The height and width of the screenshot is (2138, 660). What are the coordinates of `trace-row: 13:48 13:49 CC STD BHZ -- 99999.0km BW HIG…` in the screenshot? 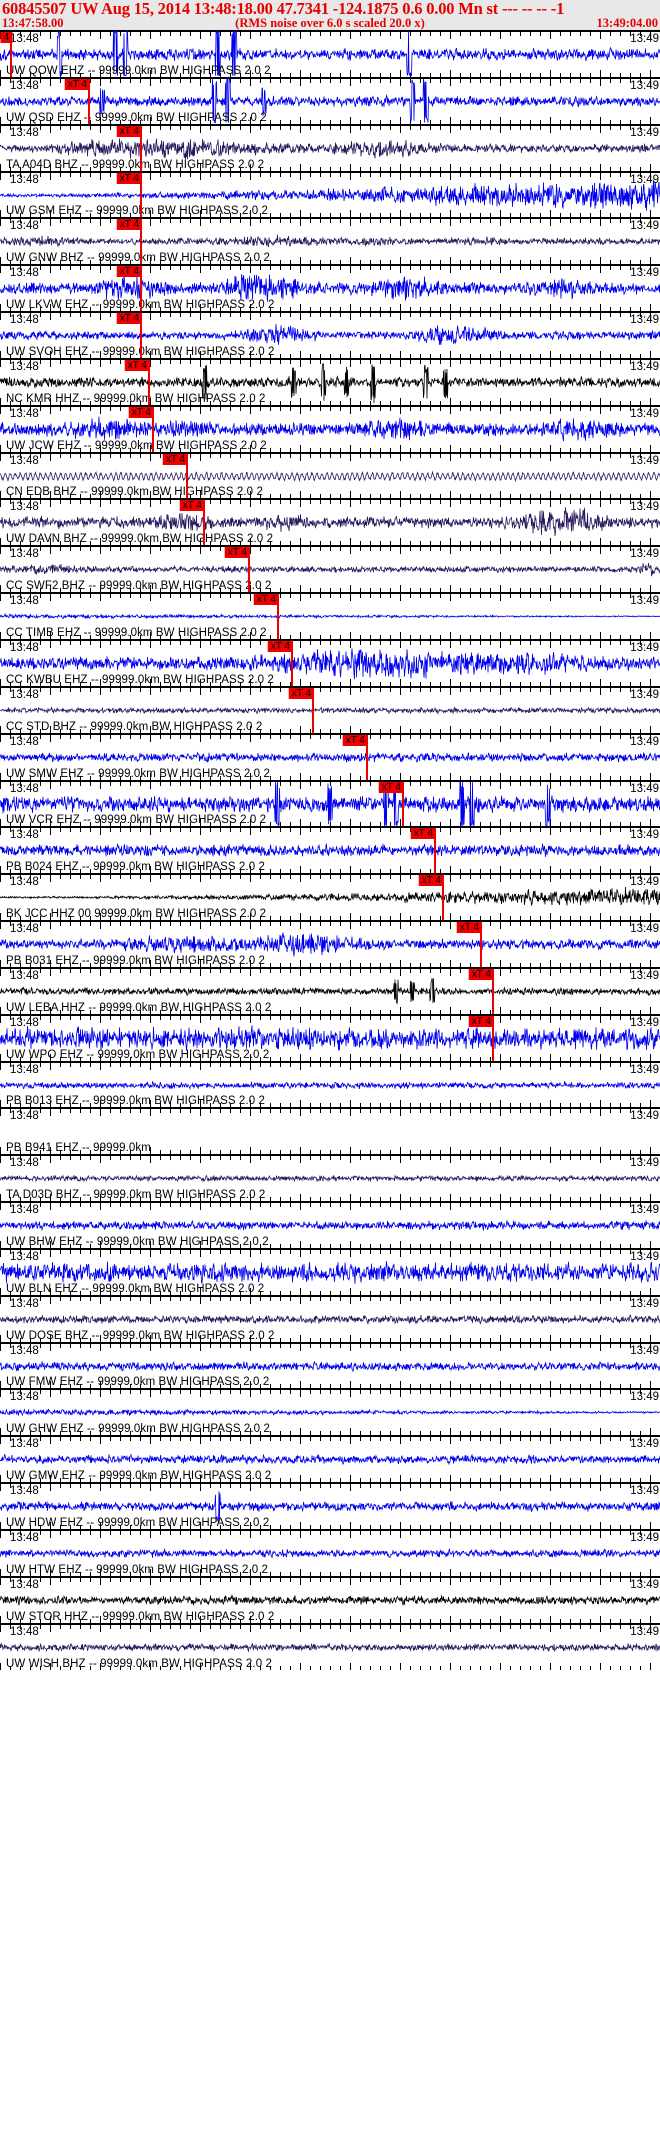 It's located at (330, 709).